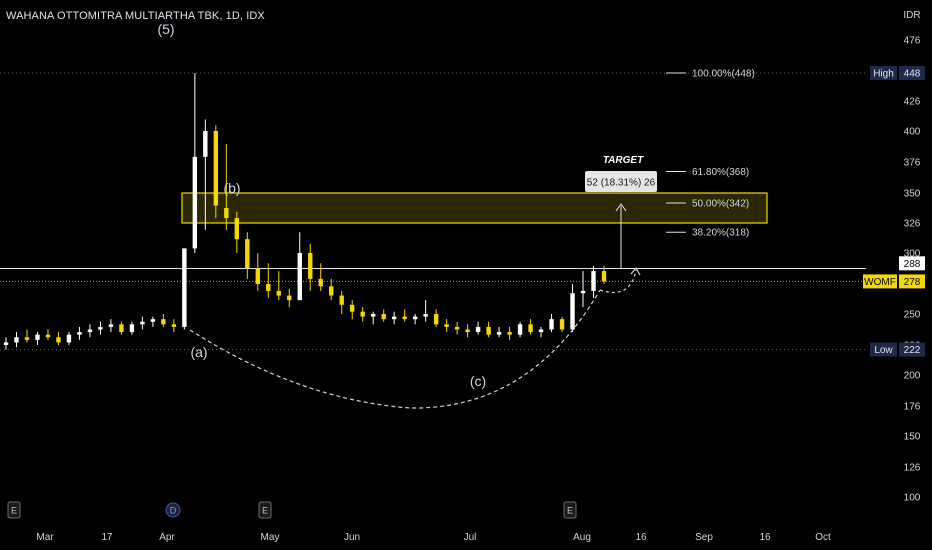 This screenshot has width=932, height=550. Describe the element at coordinates (582, 537) in the screenshot. I see `time-label: Aug` at that location.